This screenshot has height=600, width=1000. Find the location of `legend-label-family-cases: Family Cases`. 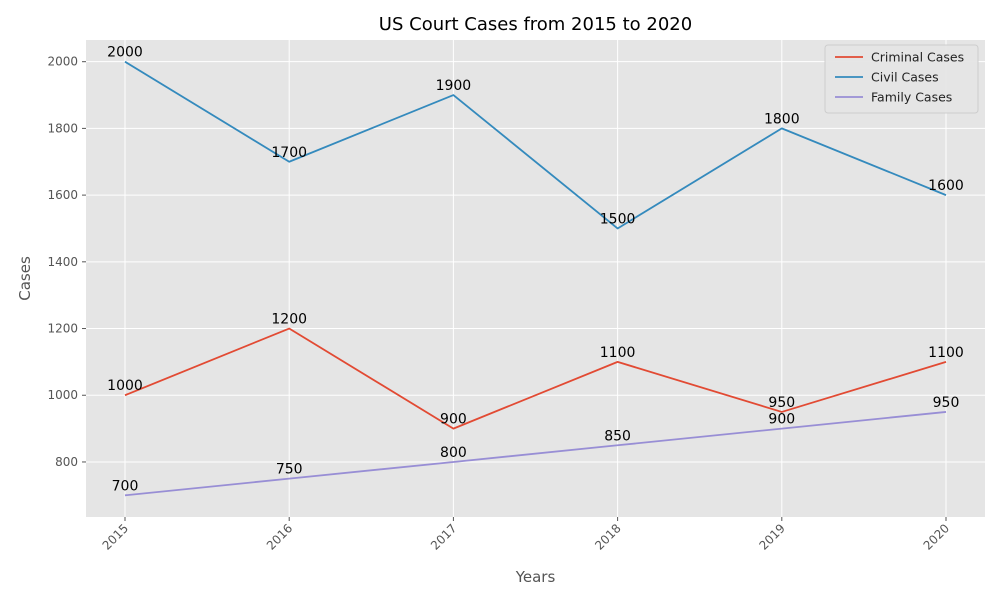

legend-label-family-cases: Family Cases is located at coordinates (911, 97).